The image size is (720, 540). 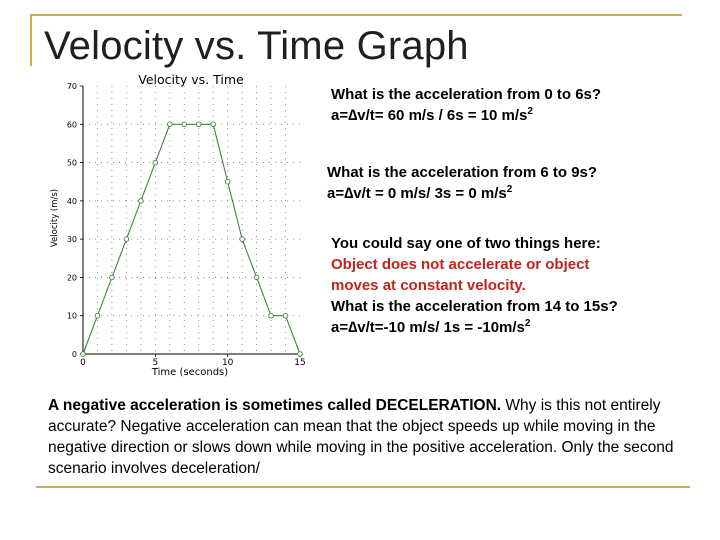 What do you see at coordinates (530, 111) in the screenshot?
I see `qa1-answer-exponent: 2` at bounding box center [530, 111].